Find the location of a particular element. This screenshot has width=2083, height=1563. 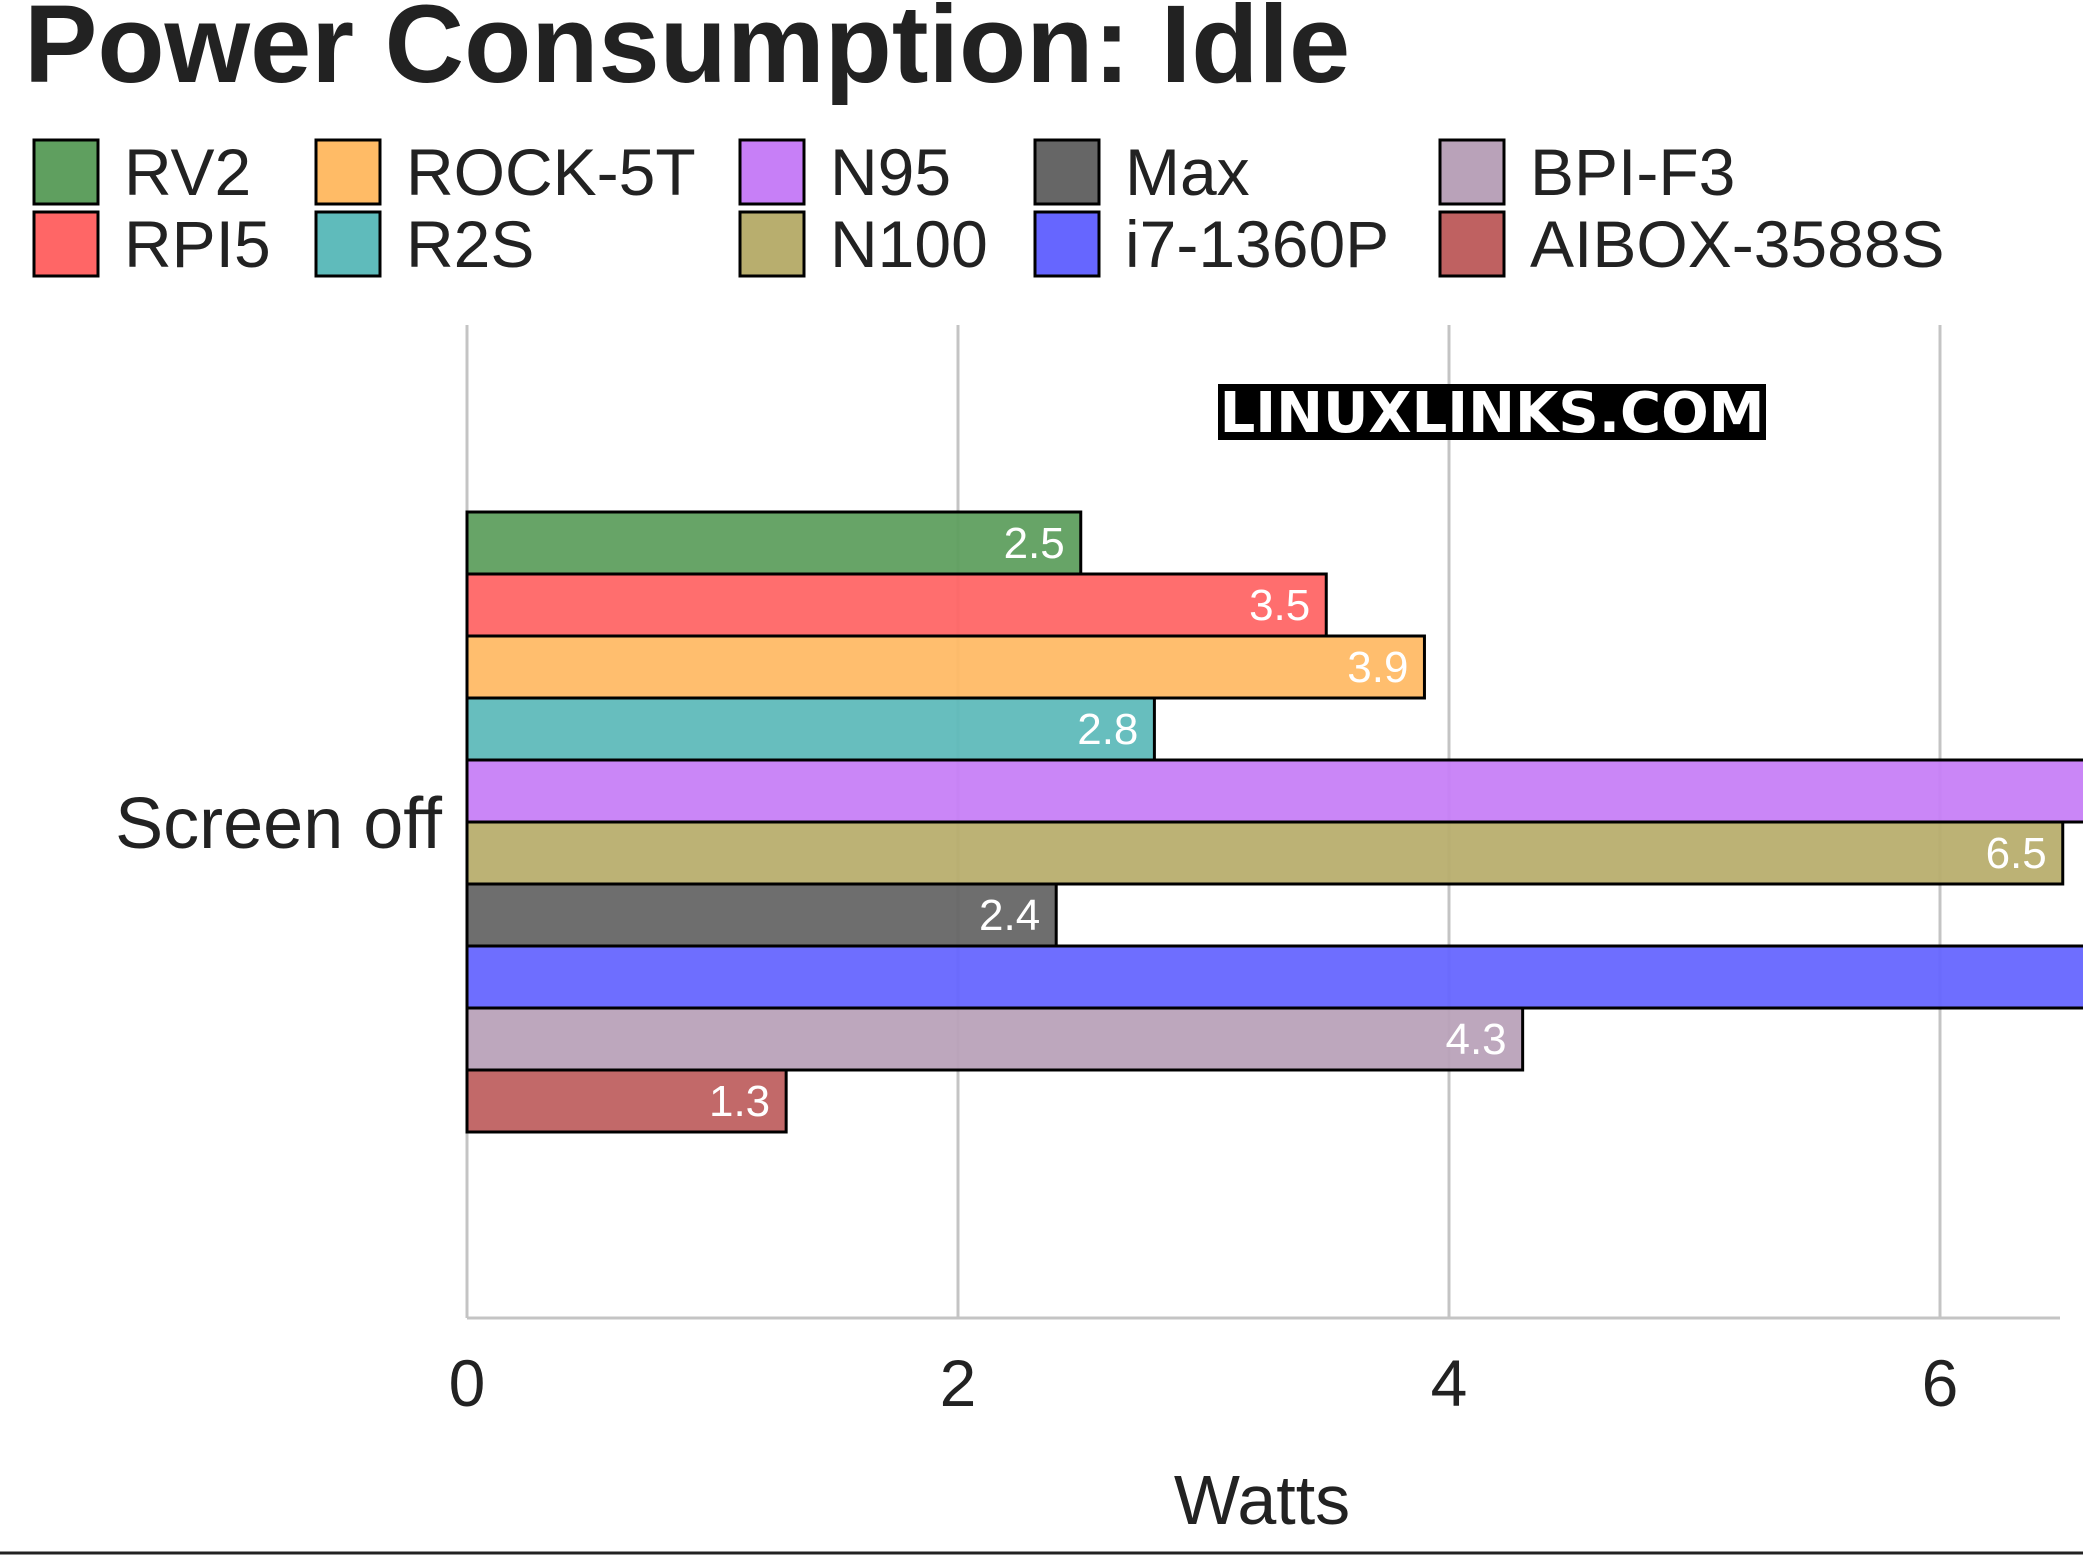

legend-label: N100 is located at coordinates (909, 244).